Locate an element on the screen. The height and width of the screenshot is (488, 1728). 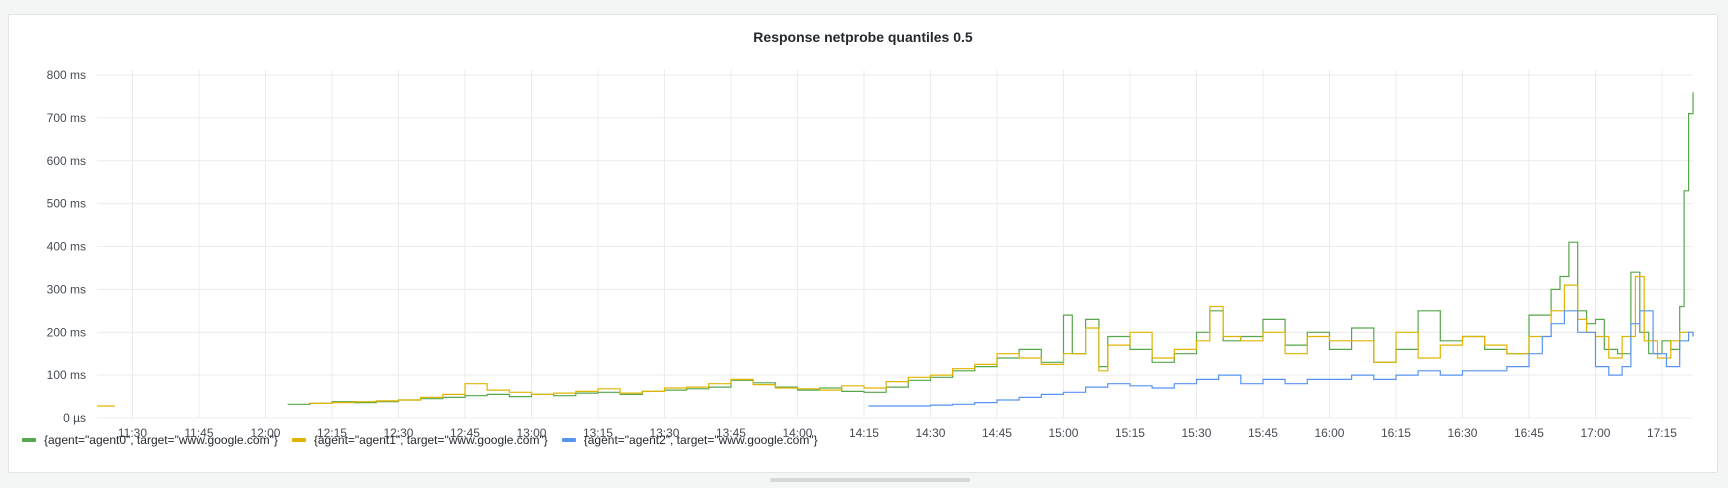
x-tick-label: 17:15 is located at coordinates (1662, 433).